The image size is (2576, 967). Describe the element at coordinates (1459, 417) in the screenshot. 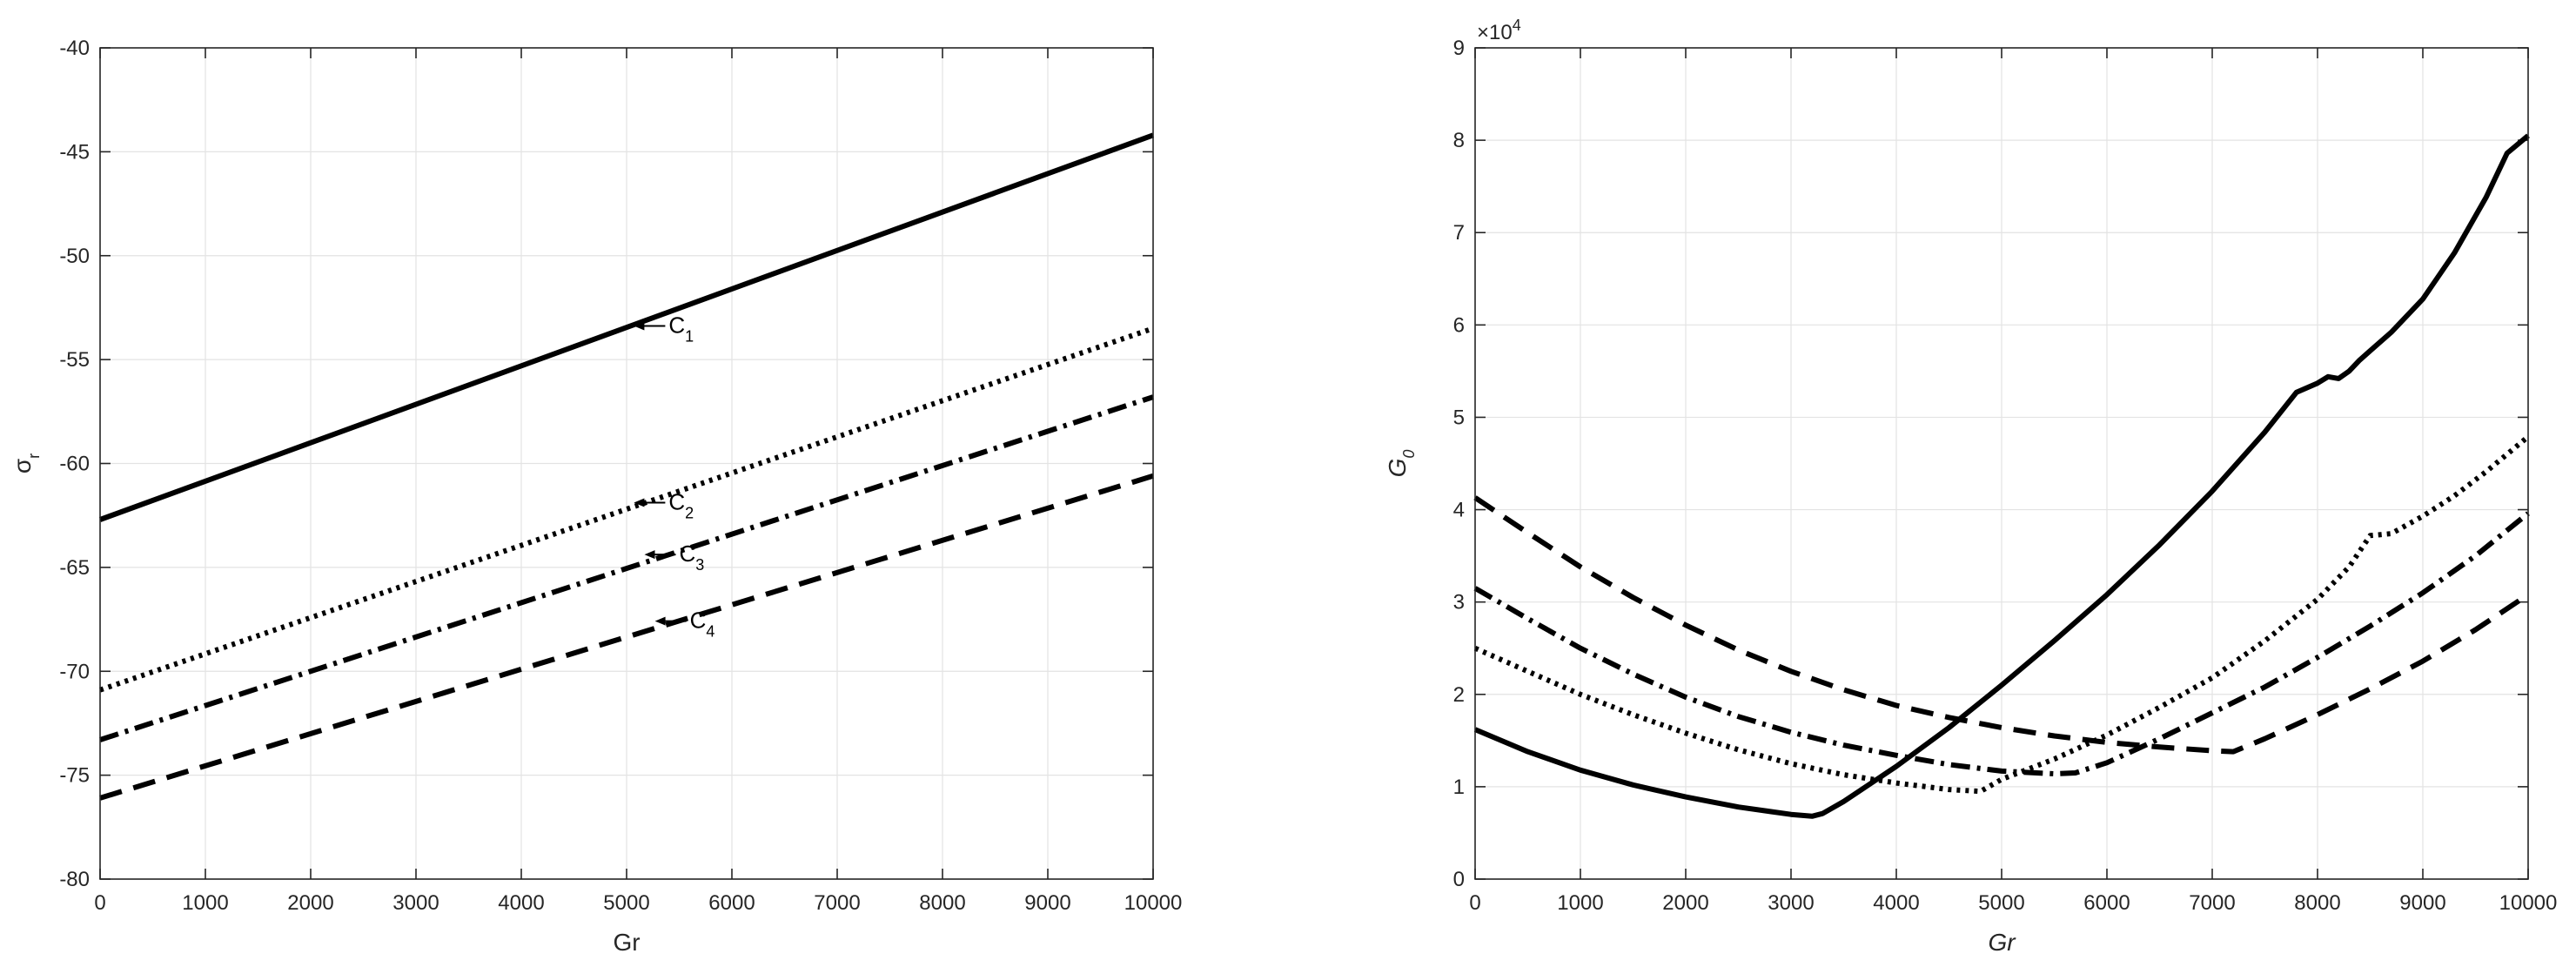

I see `y-tick-label: 5` at that location.